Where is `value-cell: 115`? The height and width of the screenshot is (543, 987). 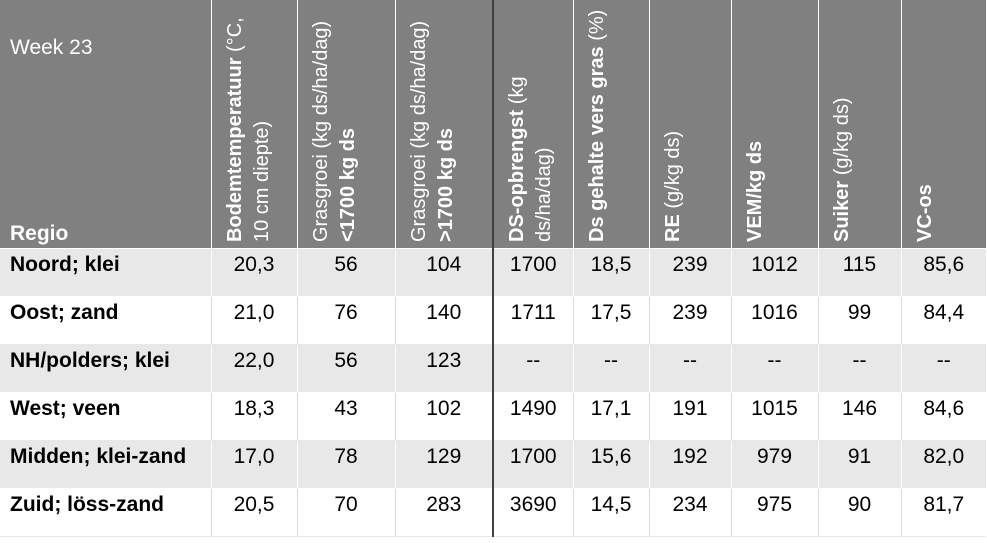 value-cell: 115 is located at coordinates (859, 272).